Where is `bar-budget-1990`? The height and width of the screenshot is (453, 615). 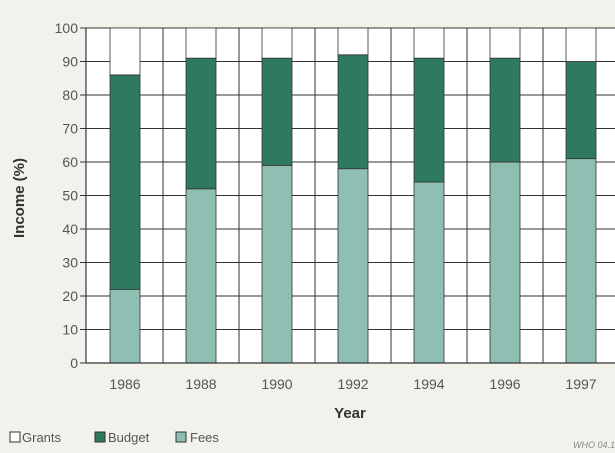
bar-budget-1990 is located at coordinates (277, 111).